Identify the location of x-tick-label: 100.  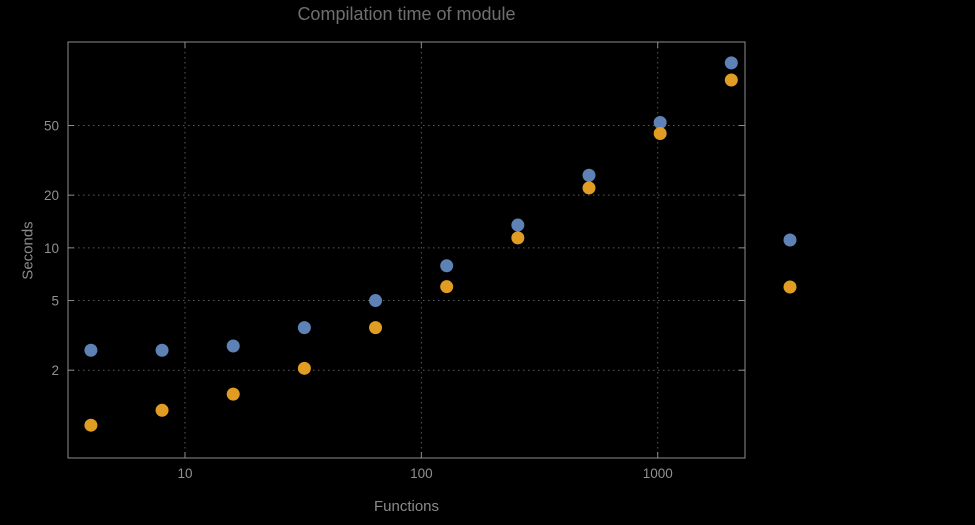
(421, 473).